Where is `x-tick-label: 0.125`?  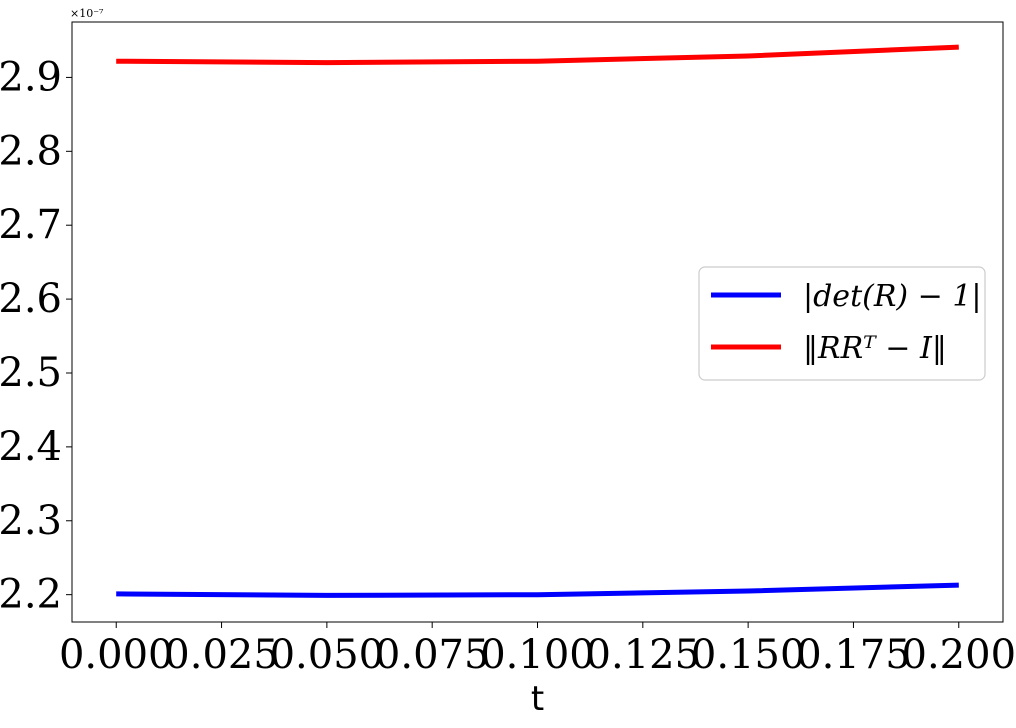
x-tick-label: 0.125 is located at coordinates (643, 655).